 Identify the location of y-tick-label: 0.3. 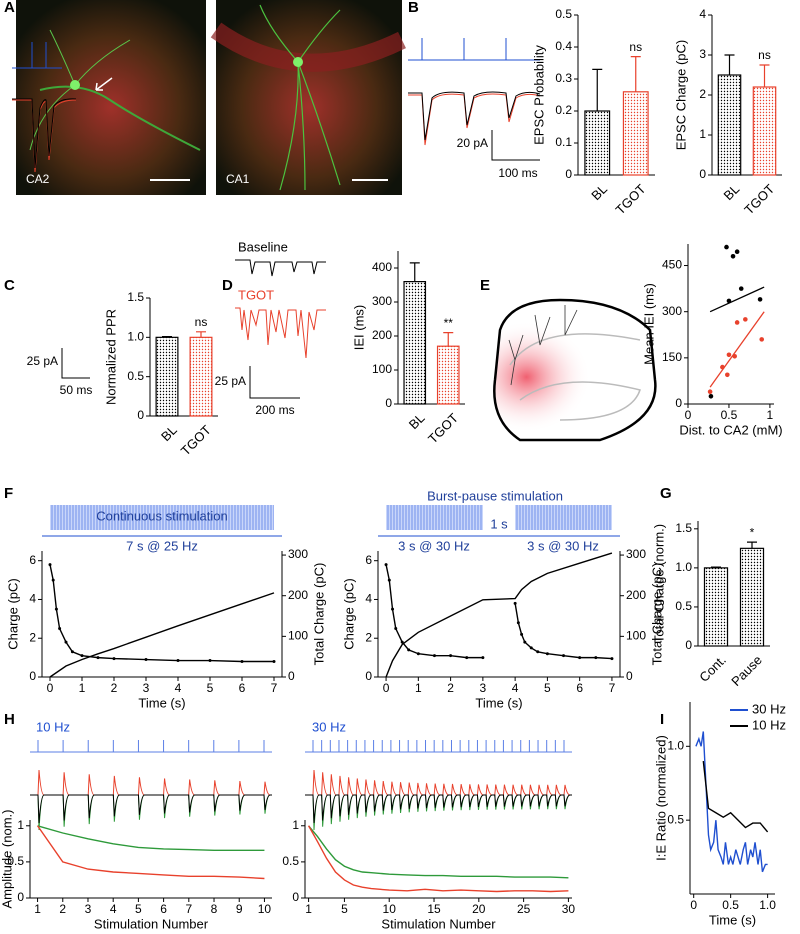
(563, 78).